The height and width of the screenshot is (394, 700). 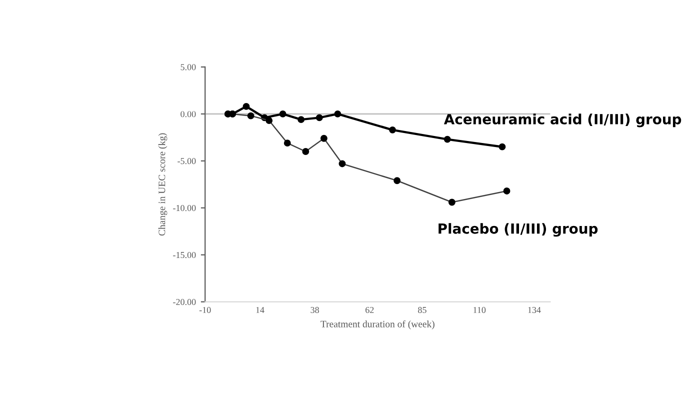 I want to click on y-axis-title: Change in UEC score (kg), so click(x=163, y=184).